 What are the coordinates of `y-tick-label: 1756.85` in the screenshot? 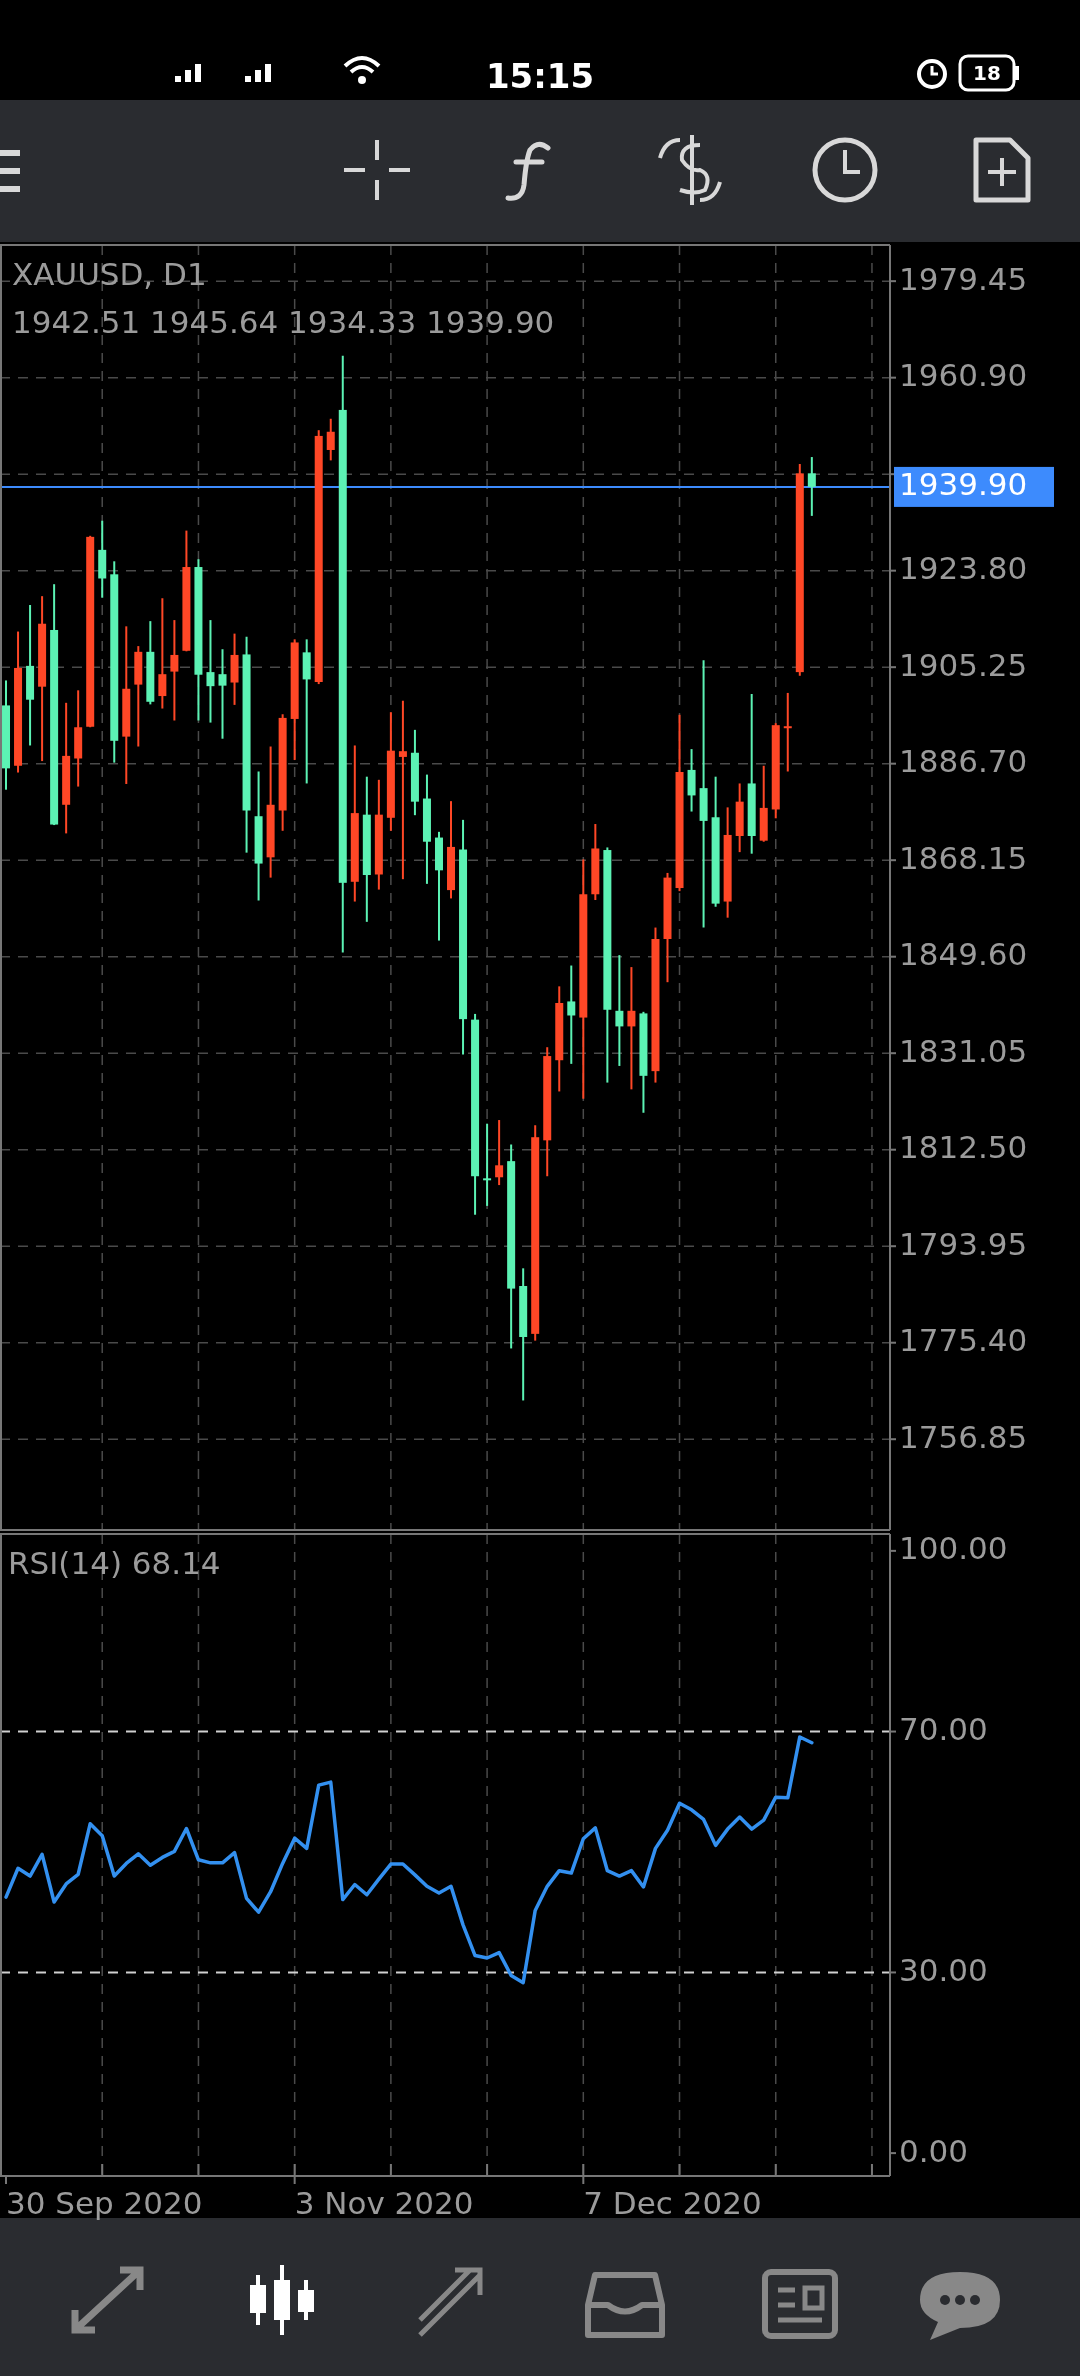 It's located at (963, 1436).